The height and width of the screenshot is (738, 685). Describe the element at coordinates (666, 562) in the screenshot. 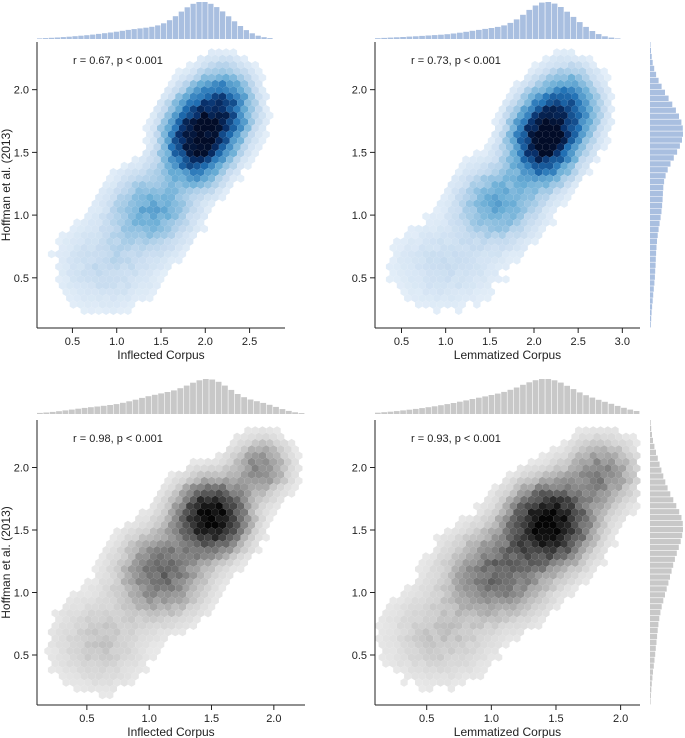

I see `marginal-histogram-y` at that location.